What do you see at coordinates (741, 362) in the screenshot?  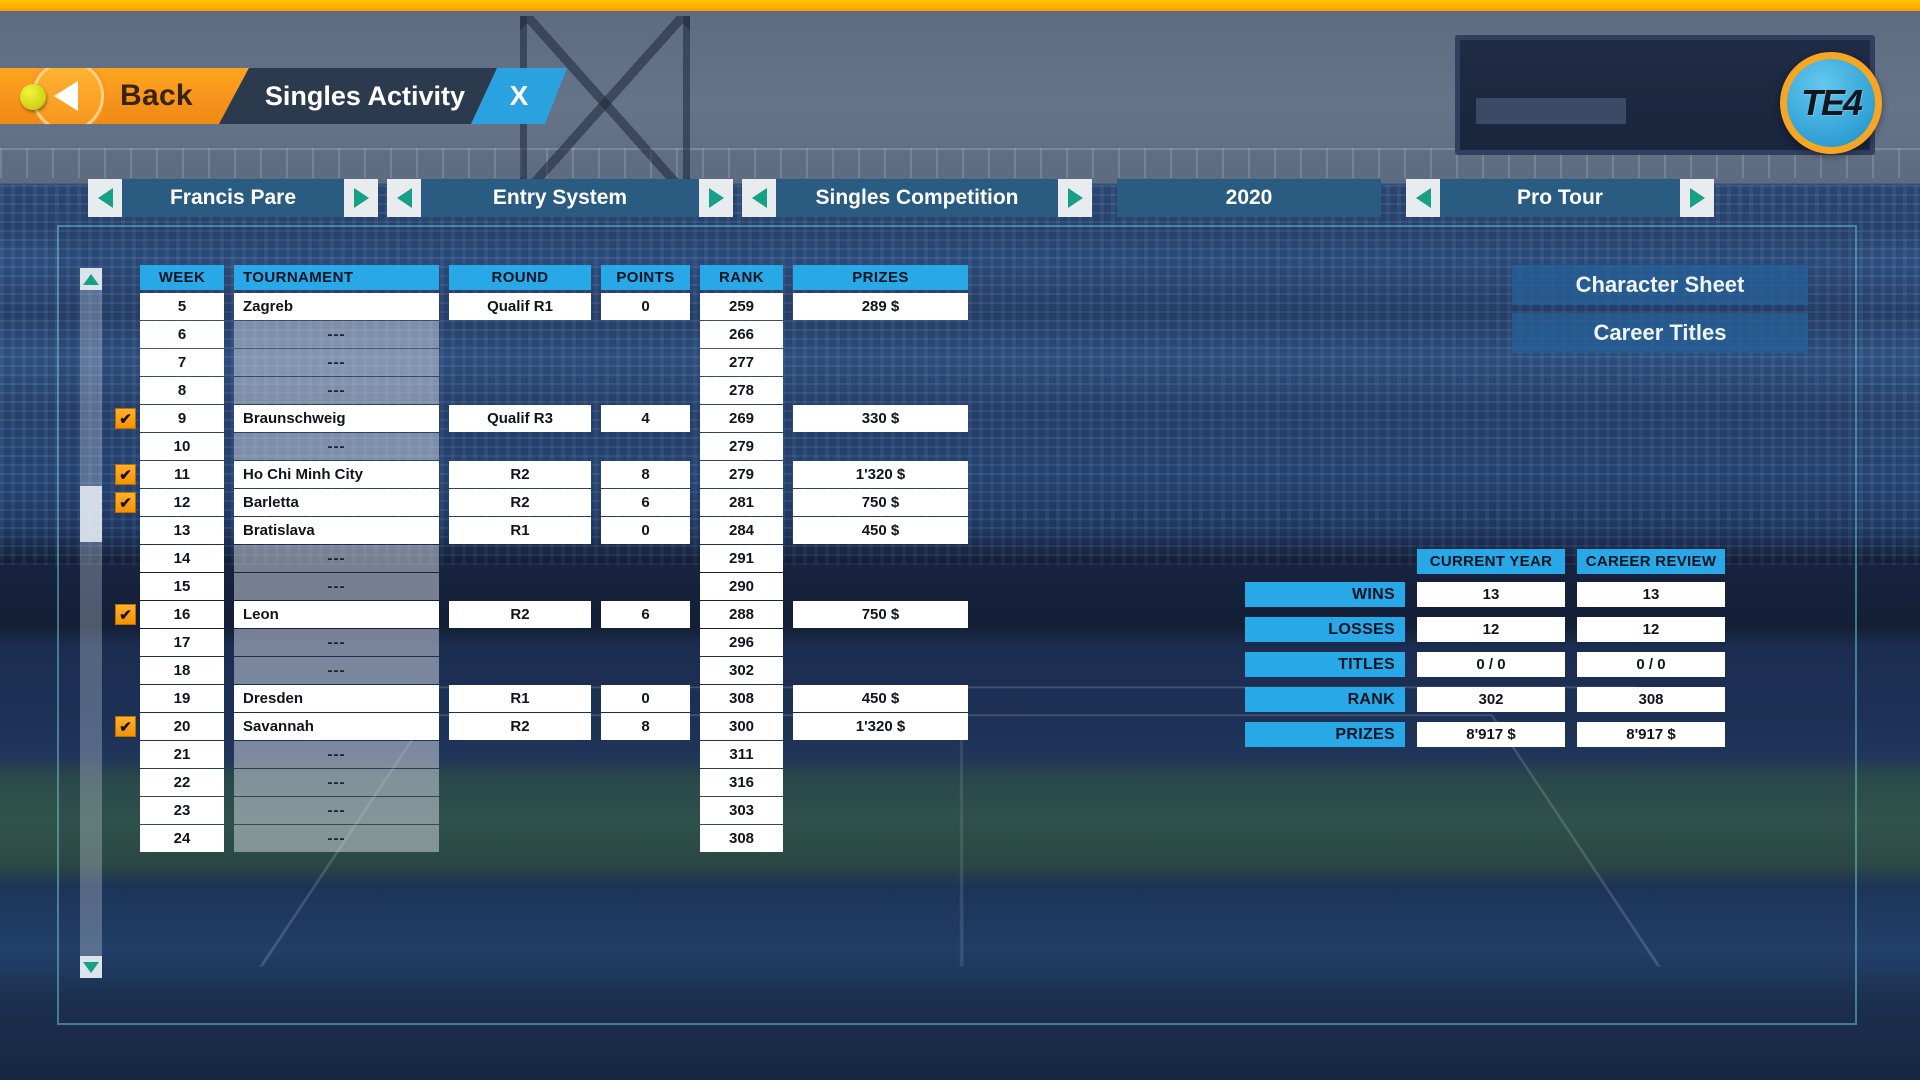 I see `cell-rank: 277` at bounding box center [741, 362].